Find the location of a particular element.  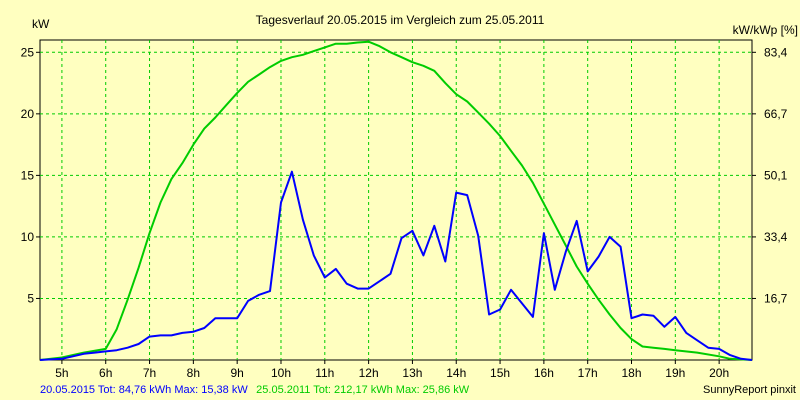

x-tick-label: 8h is located at coordinates (193, 373).